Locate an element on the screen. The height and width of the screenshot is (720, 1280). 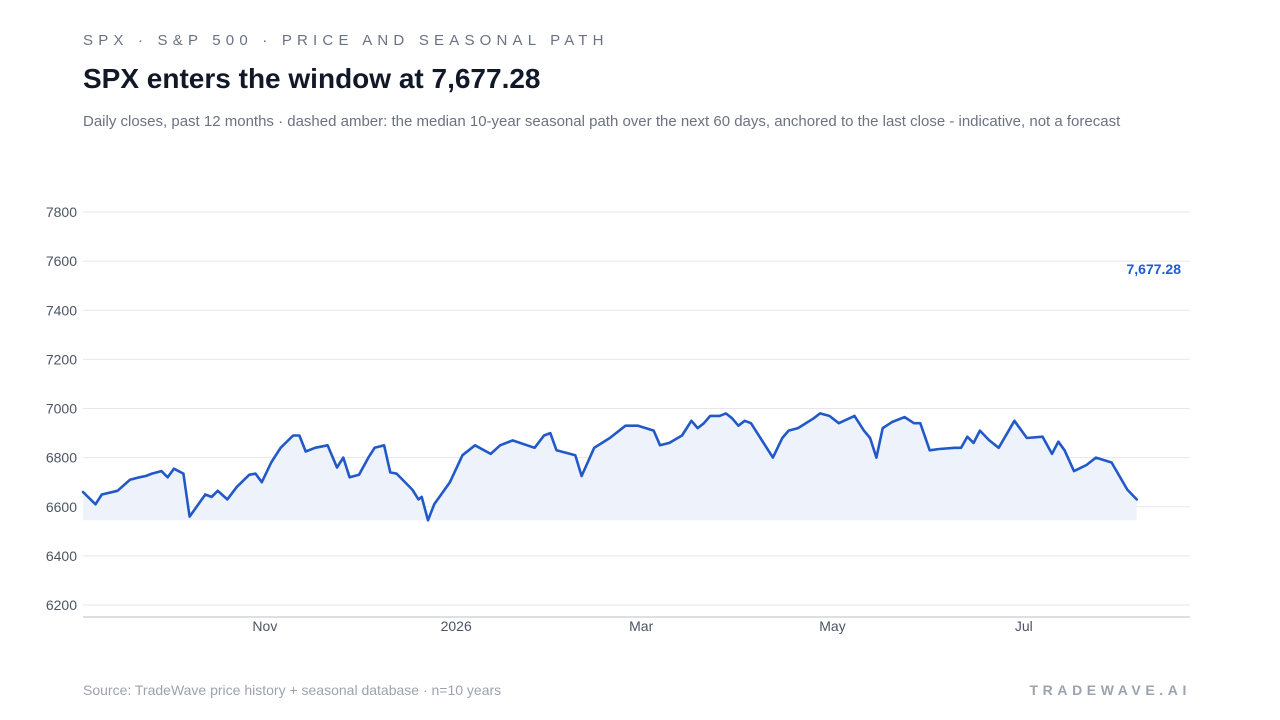
y-tick-label: 7800 is located at coordinates (61, 212).